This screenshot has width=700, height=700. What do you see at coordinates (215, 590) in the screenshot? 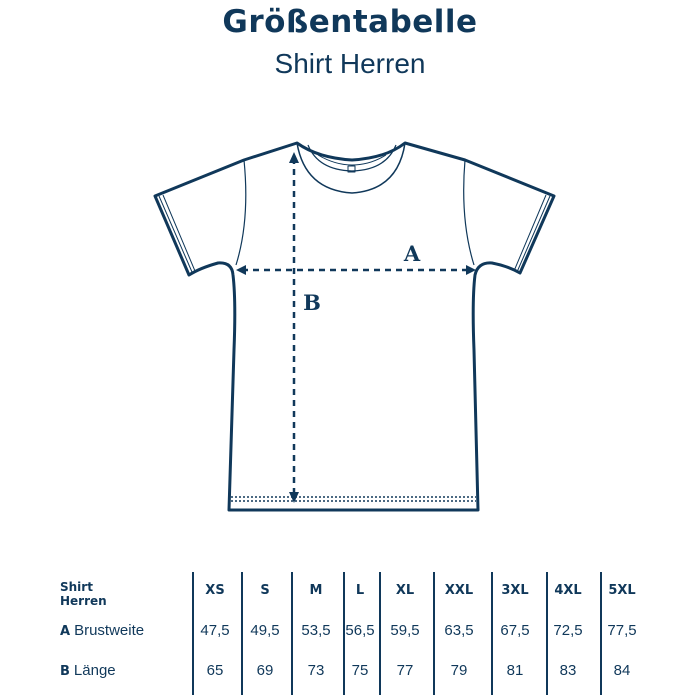
I see `size-header: XS` at bounding box center [215, 590].